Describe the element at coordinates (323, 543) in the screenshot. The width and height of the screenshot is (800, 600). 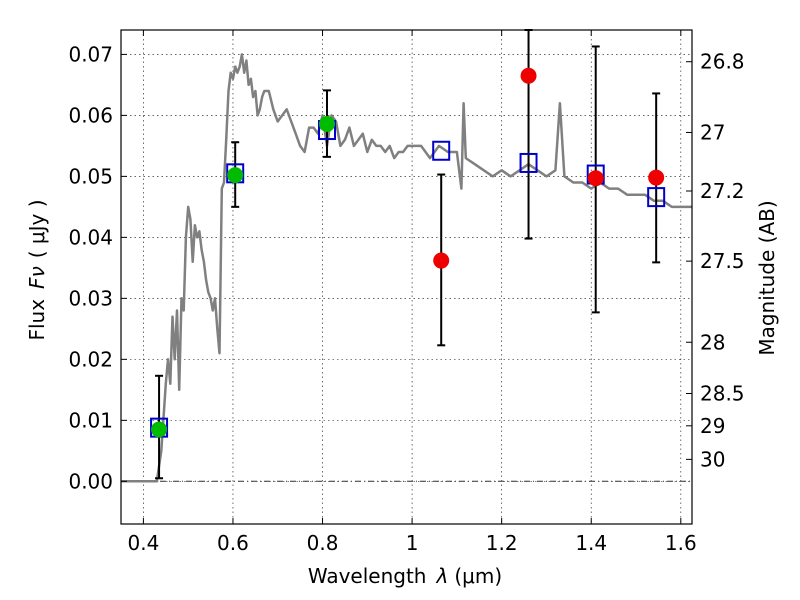
I see `x-tick-label: 0.8` at that location.